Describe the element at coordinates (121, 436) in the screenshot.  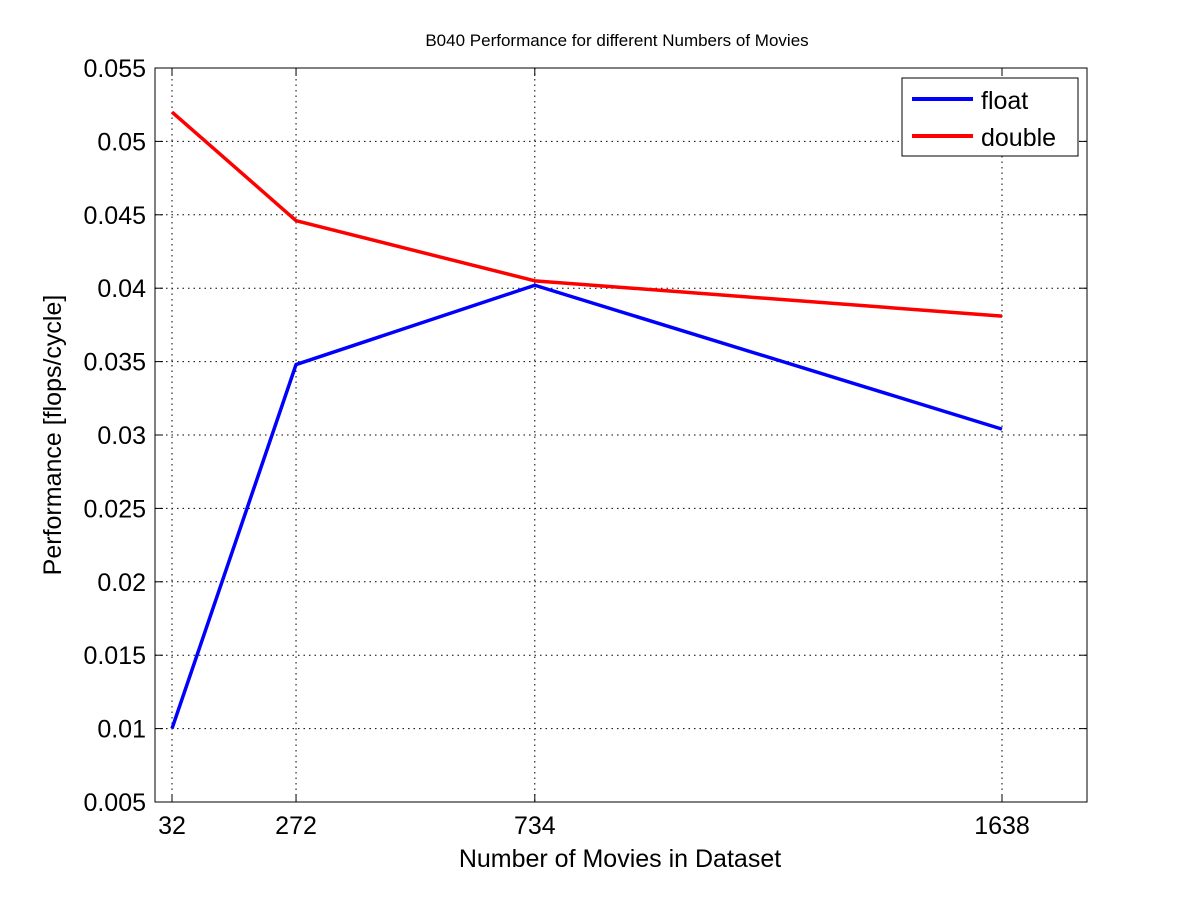
I see `y-tick-label: 0.03` at that location.